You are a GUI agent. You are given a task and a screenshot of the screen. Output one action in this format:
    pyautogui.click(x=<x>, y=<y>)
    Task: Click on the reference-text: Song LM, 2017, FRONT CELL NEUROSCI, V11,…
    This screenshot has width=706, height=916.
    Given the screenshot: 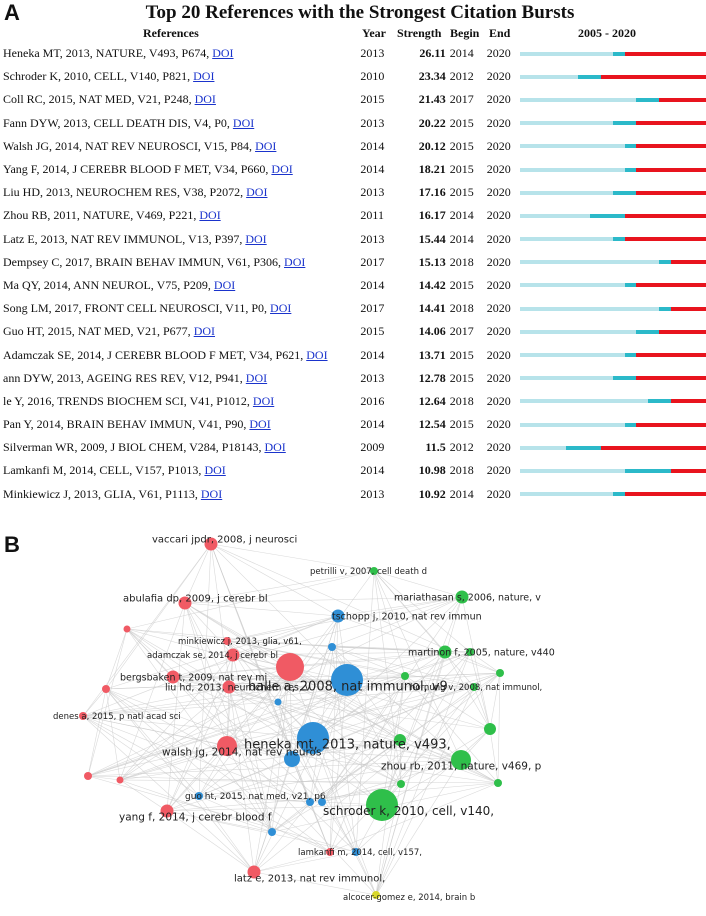 What is the action you would take?
    pyautogui.click(x=137, y=308)
    